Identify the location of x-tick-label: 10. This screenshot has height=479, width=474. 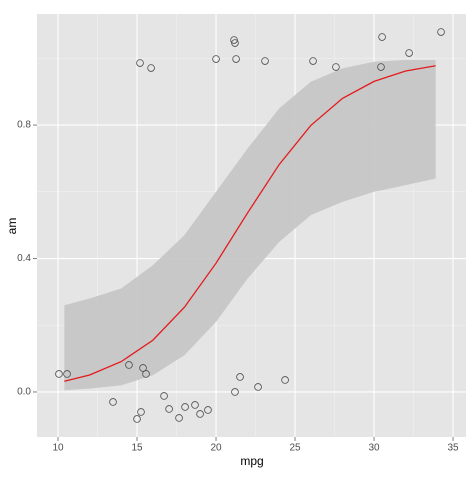
(58, 448).